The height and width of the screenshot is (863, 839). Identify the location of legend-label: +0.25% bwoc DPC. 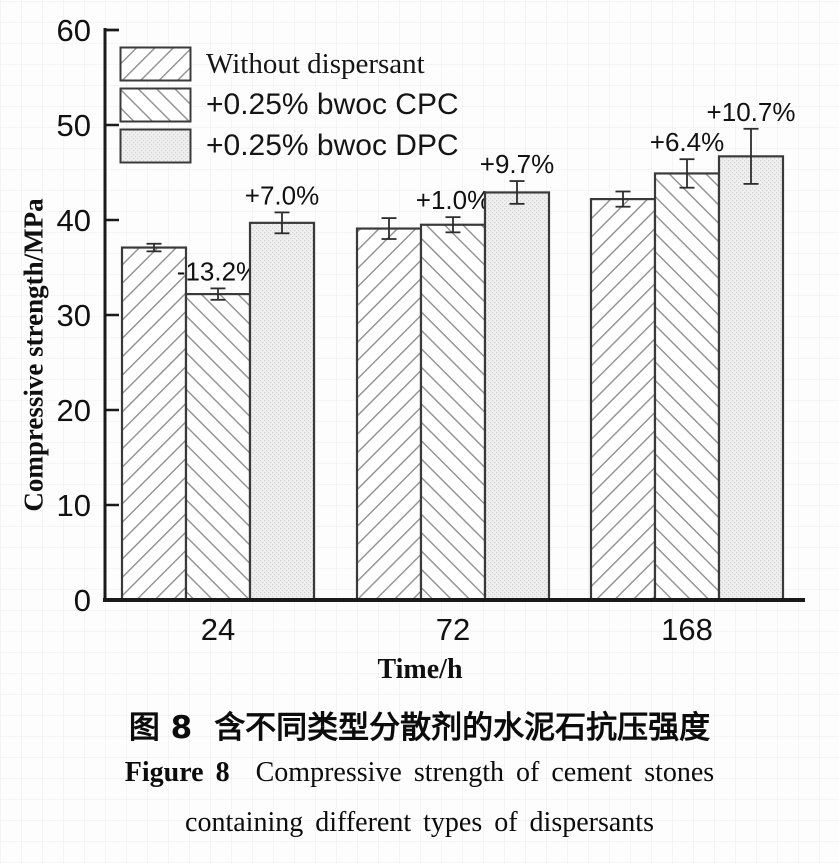
(332, 145).